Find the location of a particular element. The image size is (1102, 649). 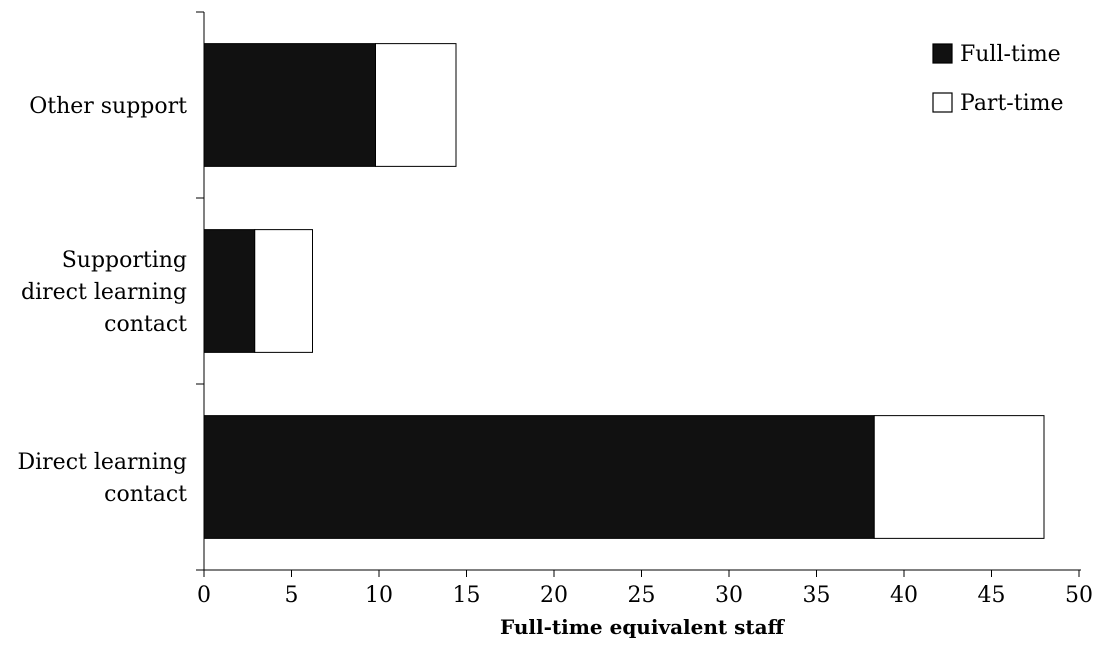

category-label-line: direct learning is located at coordinates (104, 292).